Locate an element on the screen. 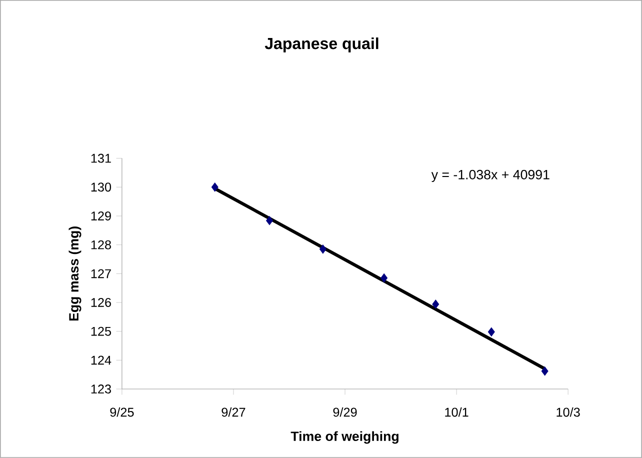  y-tick-label: 128 is located at coordinates (101, 245).